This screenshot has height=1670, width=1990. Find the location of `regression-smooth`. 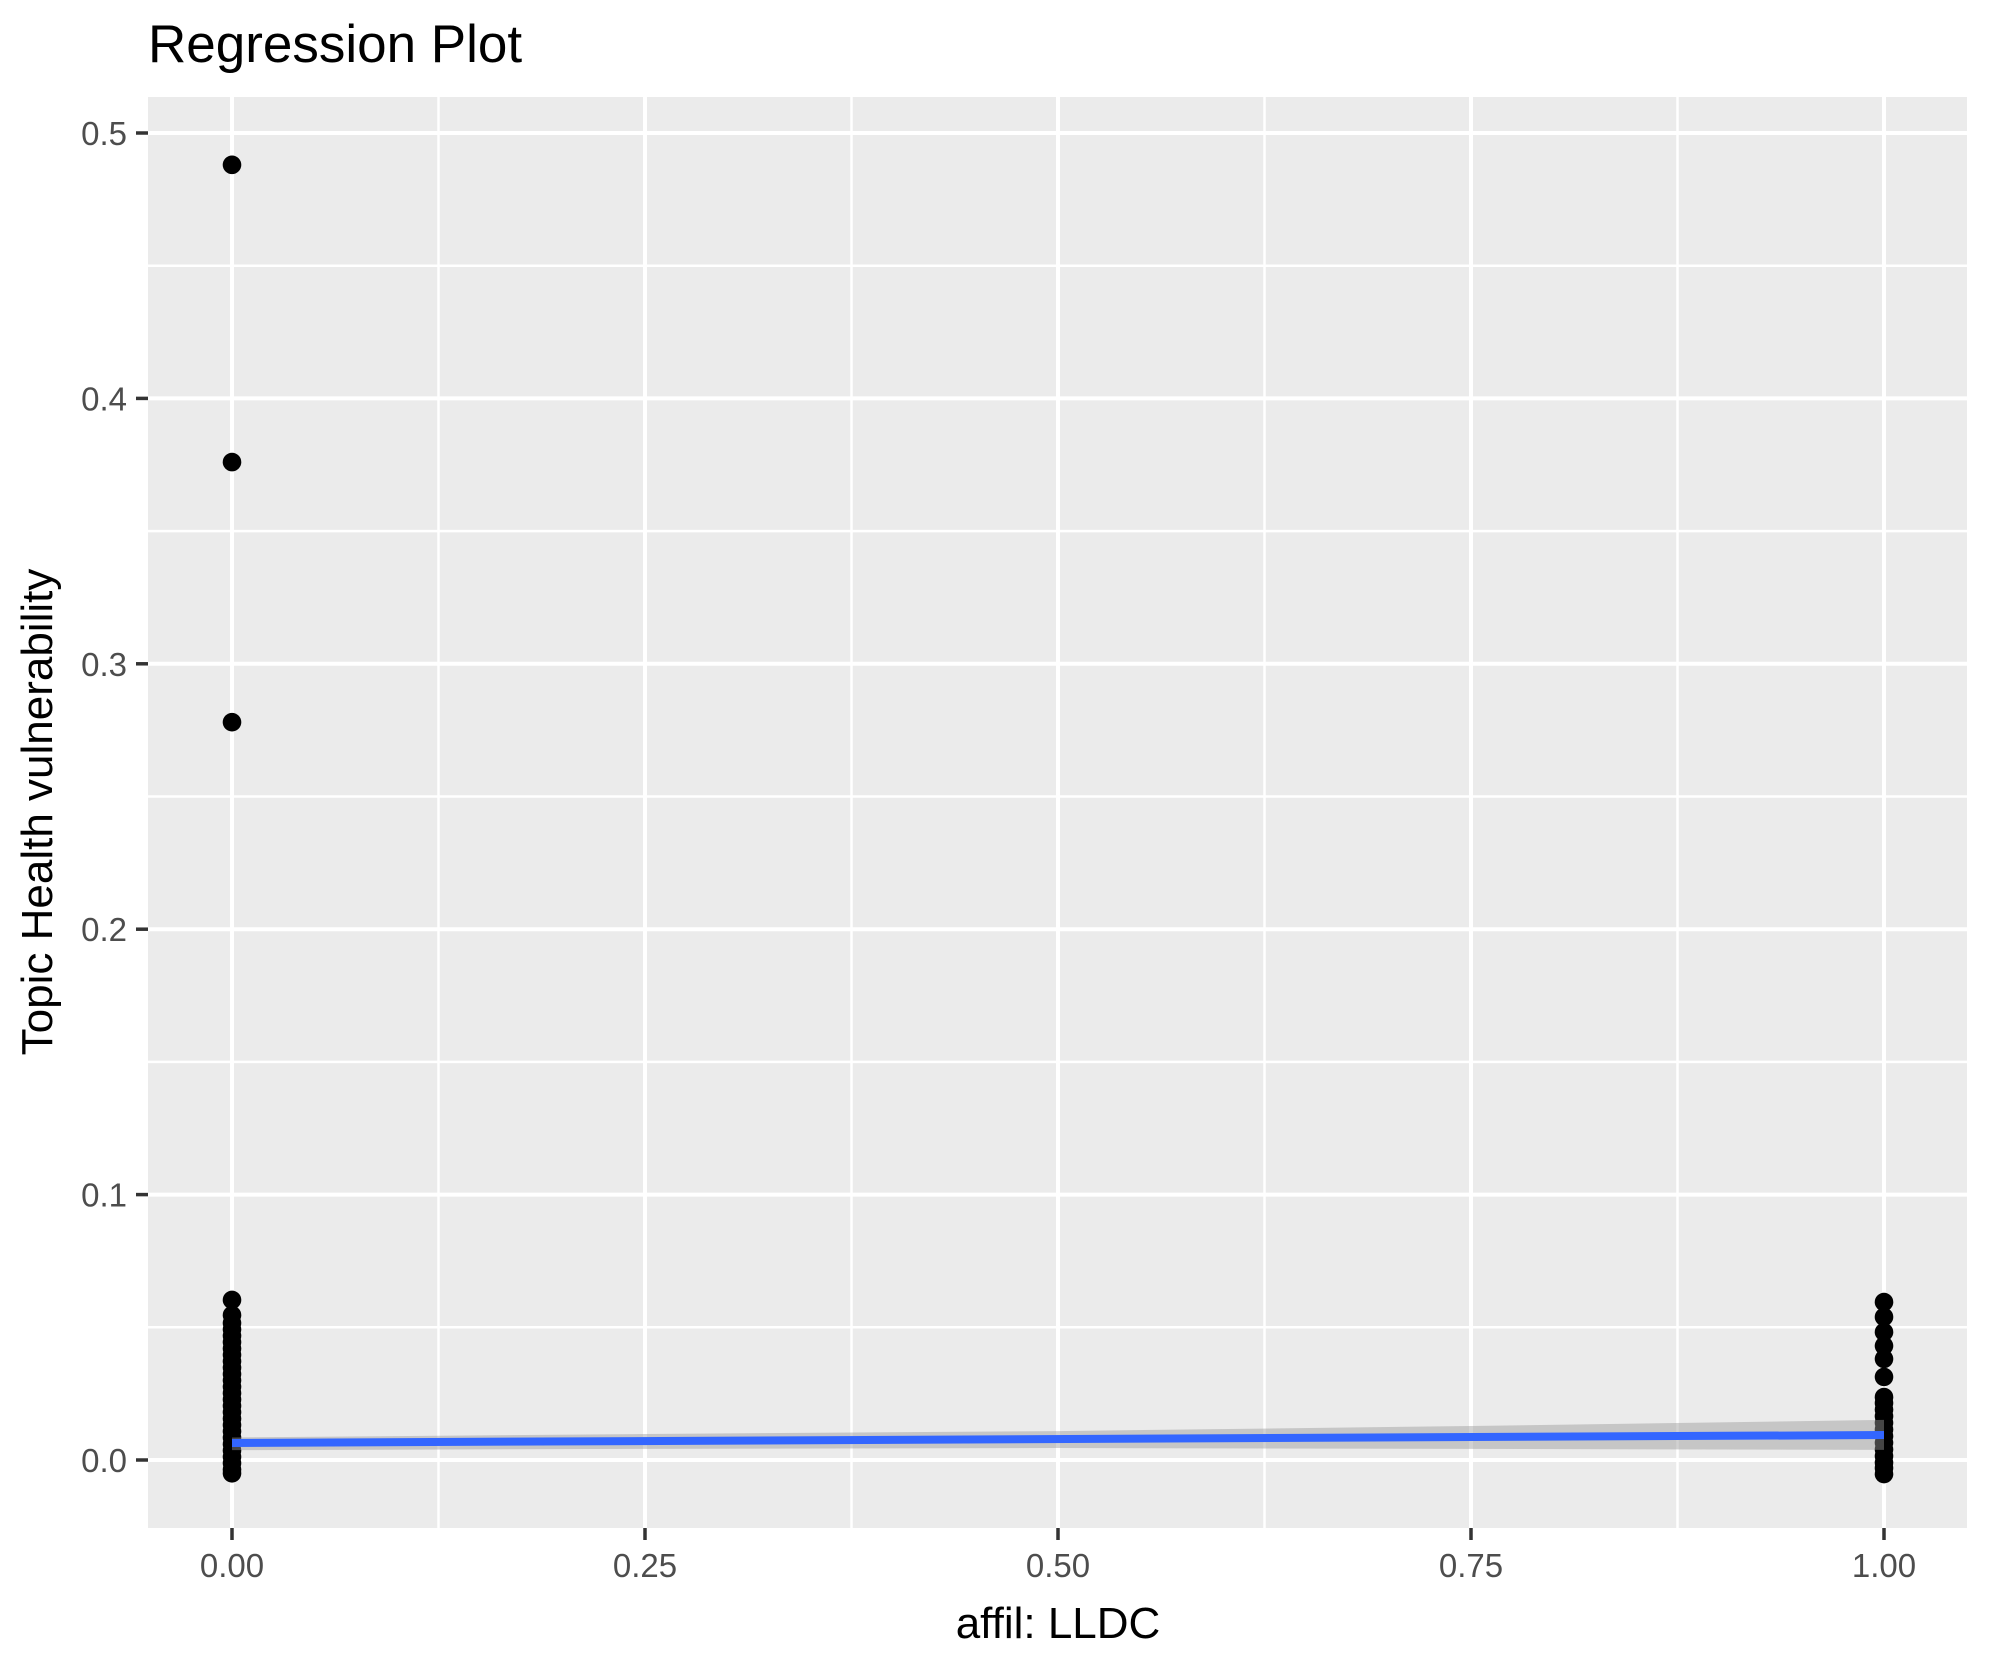

regression-smooth is located at coordinates (1058, 1435).